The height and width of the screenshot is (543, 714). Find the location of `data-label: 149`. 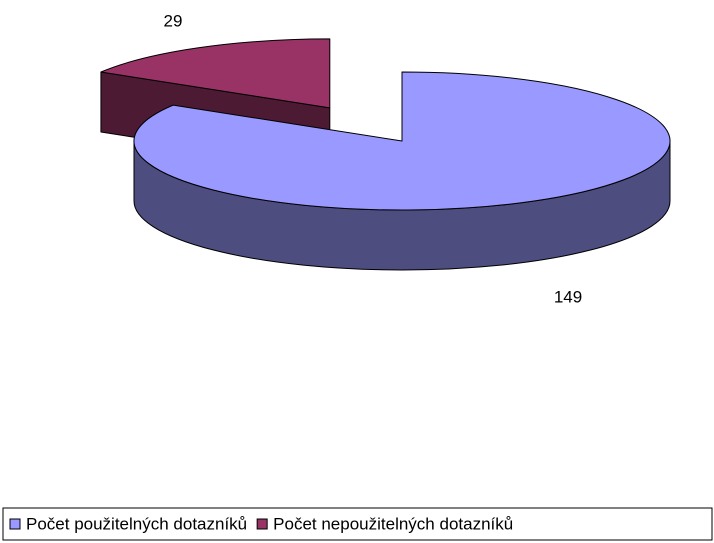

data-label: 149 is located at coordinates (568, 296).